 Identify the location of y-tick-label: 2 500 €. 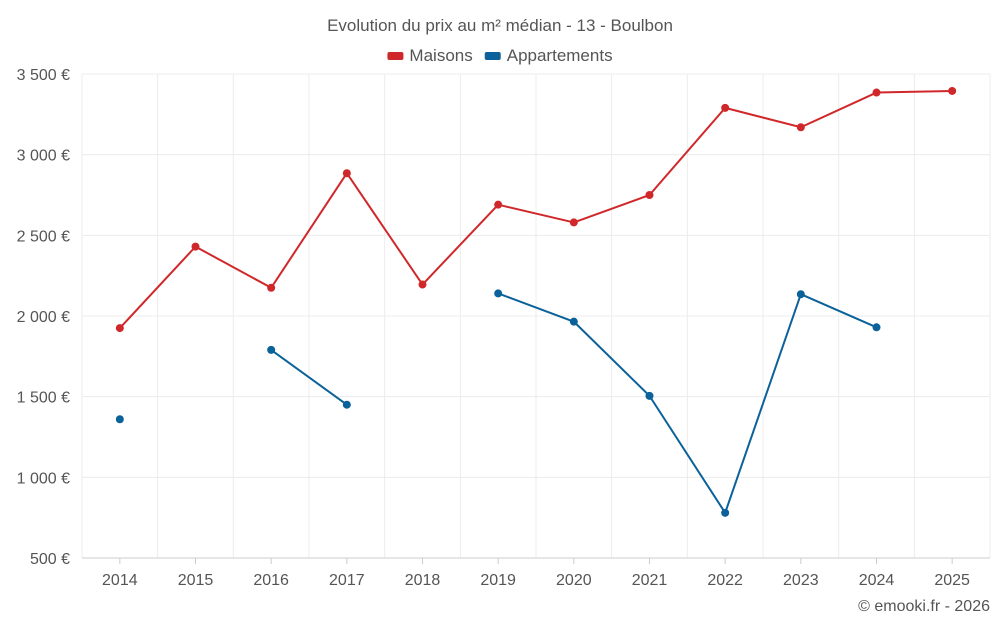
(43, 236).